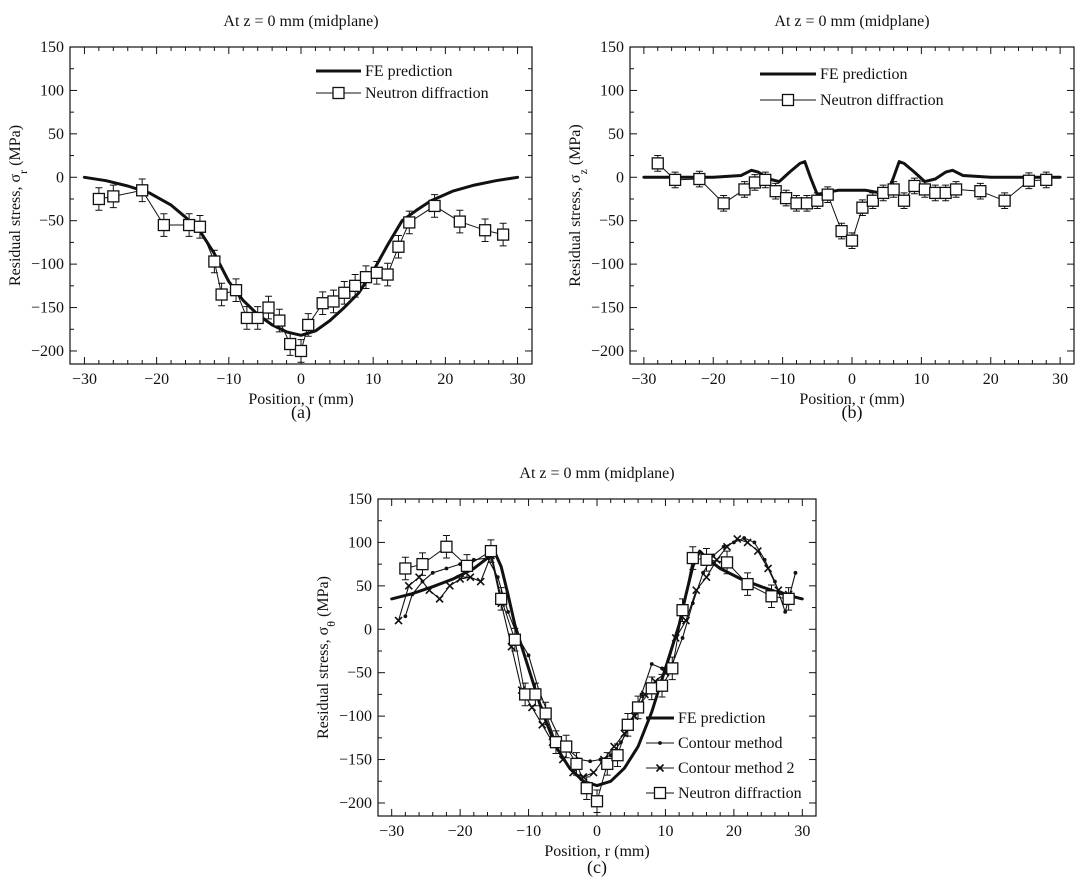 The image size is (1083, 894). Describe the element at coordinates (18, 205) in the screenshot. I see `y-axis-label: Residual stress, σr (MPa)` at that location.